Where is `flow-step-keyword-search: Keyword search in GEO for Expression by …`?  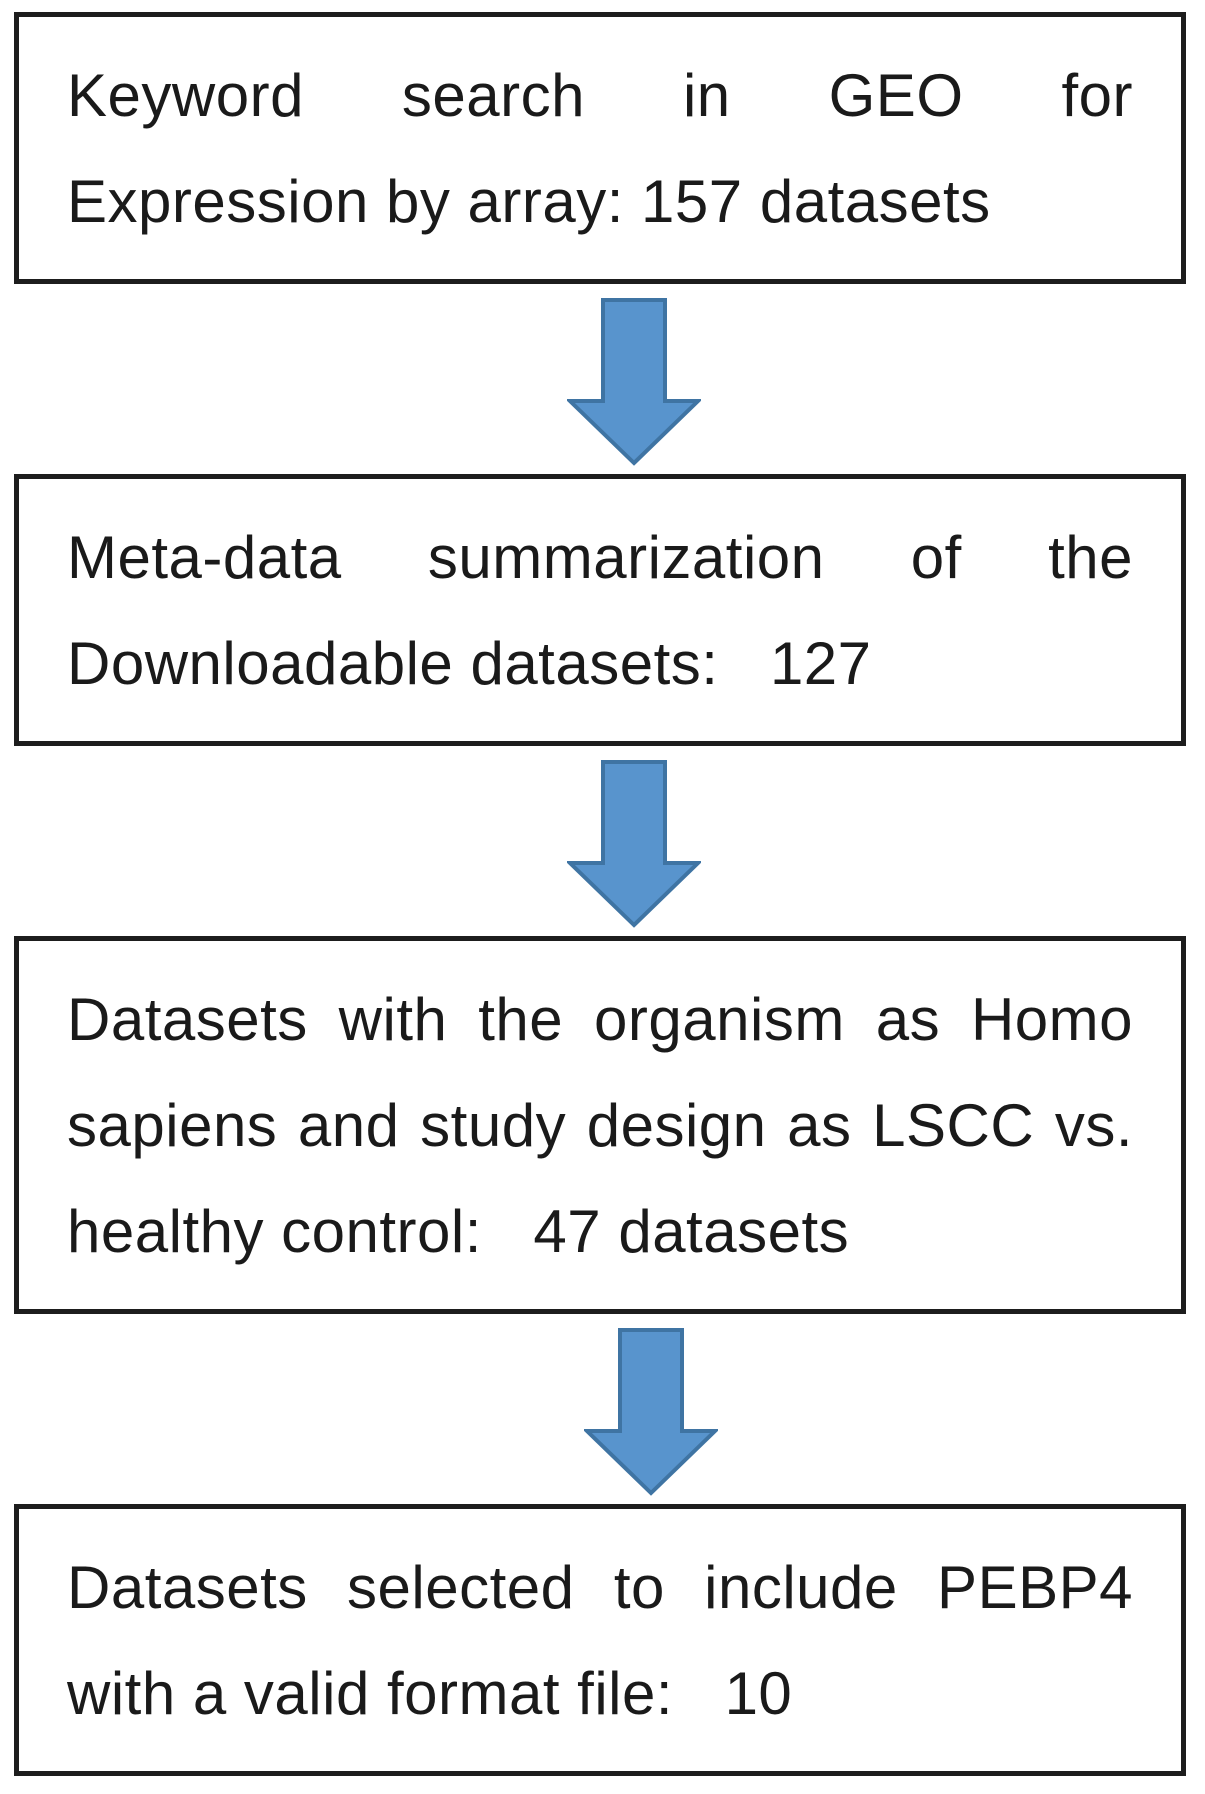 flow-step-keyword-search: Keyword search in GEO for Expression by … is located at coordinates (600, 148).